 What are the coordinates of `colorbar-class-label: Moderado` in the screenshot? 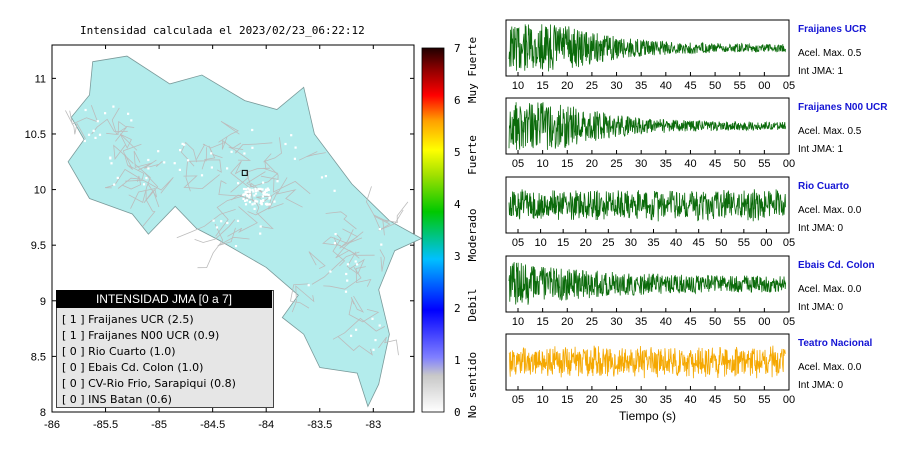 It's located at (472, 235).